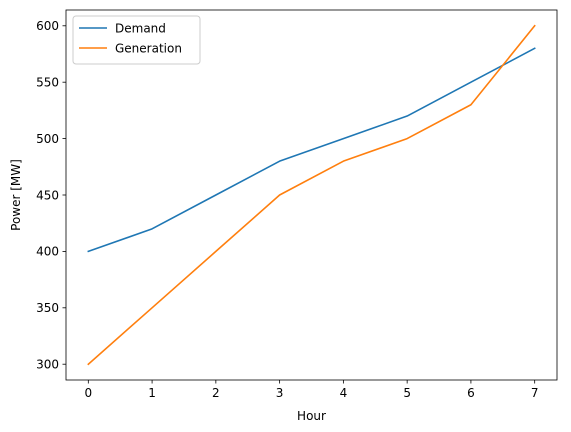 The height and width of the screenshot is (432, 571). Describe the element at coordinates (47, 365) in the screenshot. I see `y-tick-label: 300` at that location.